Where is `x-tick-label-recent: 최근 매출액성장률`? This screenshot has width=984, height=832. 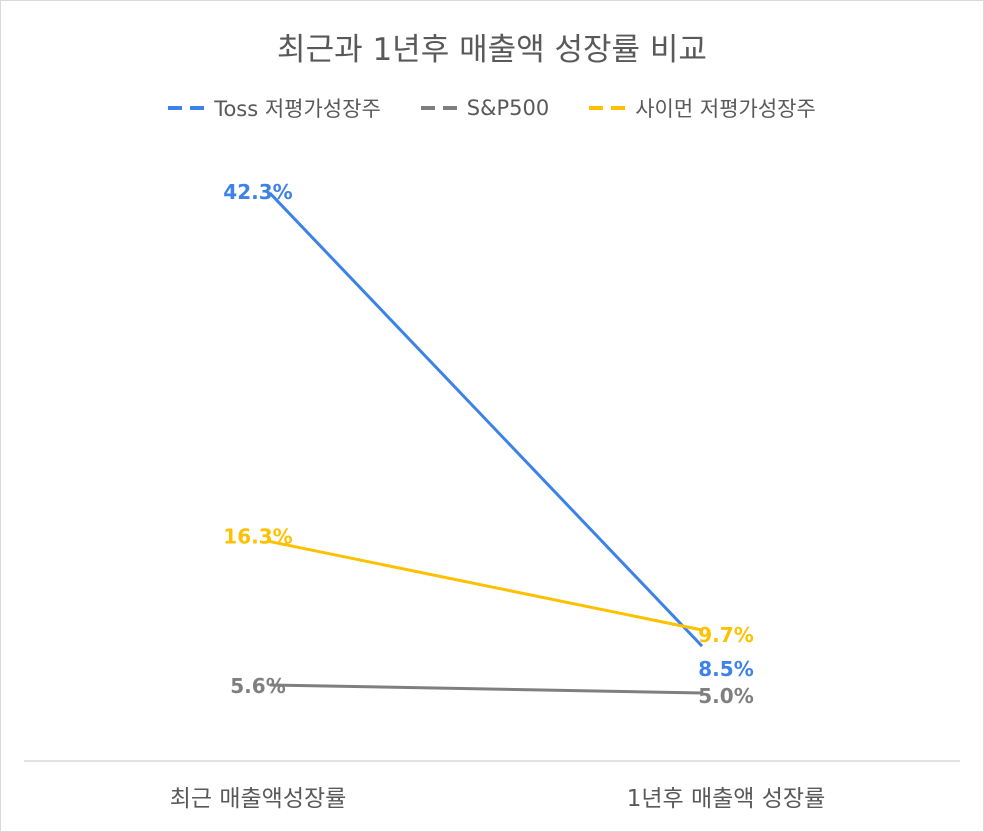 x-tick-label-recent: 최근 매출액성장률 is located at coordinates (258, 799).